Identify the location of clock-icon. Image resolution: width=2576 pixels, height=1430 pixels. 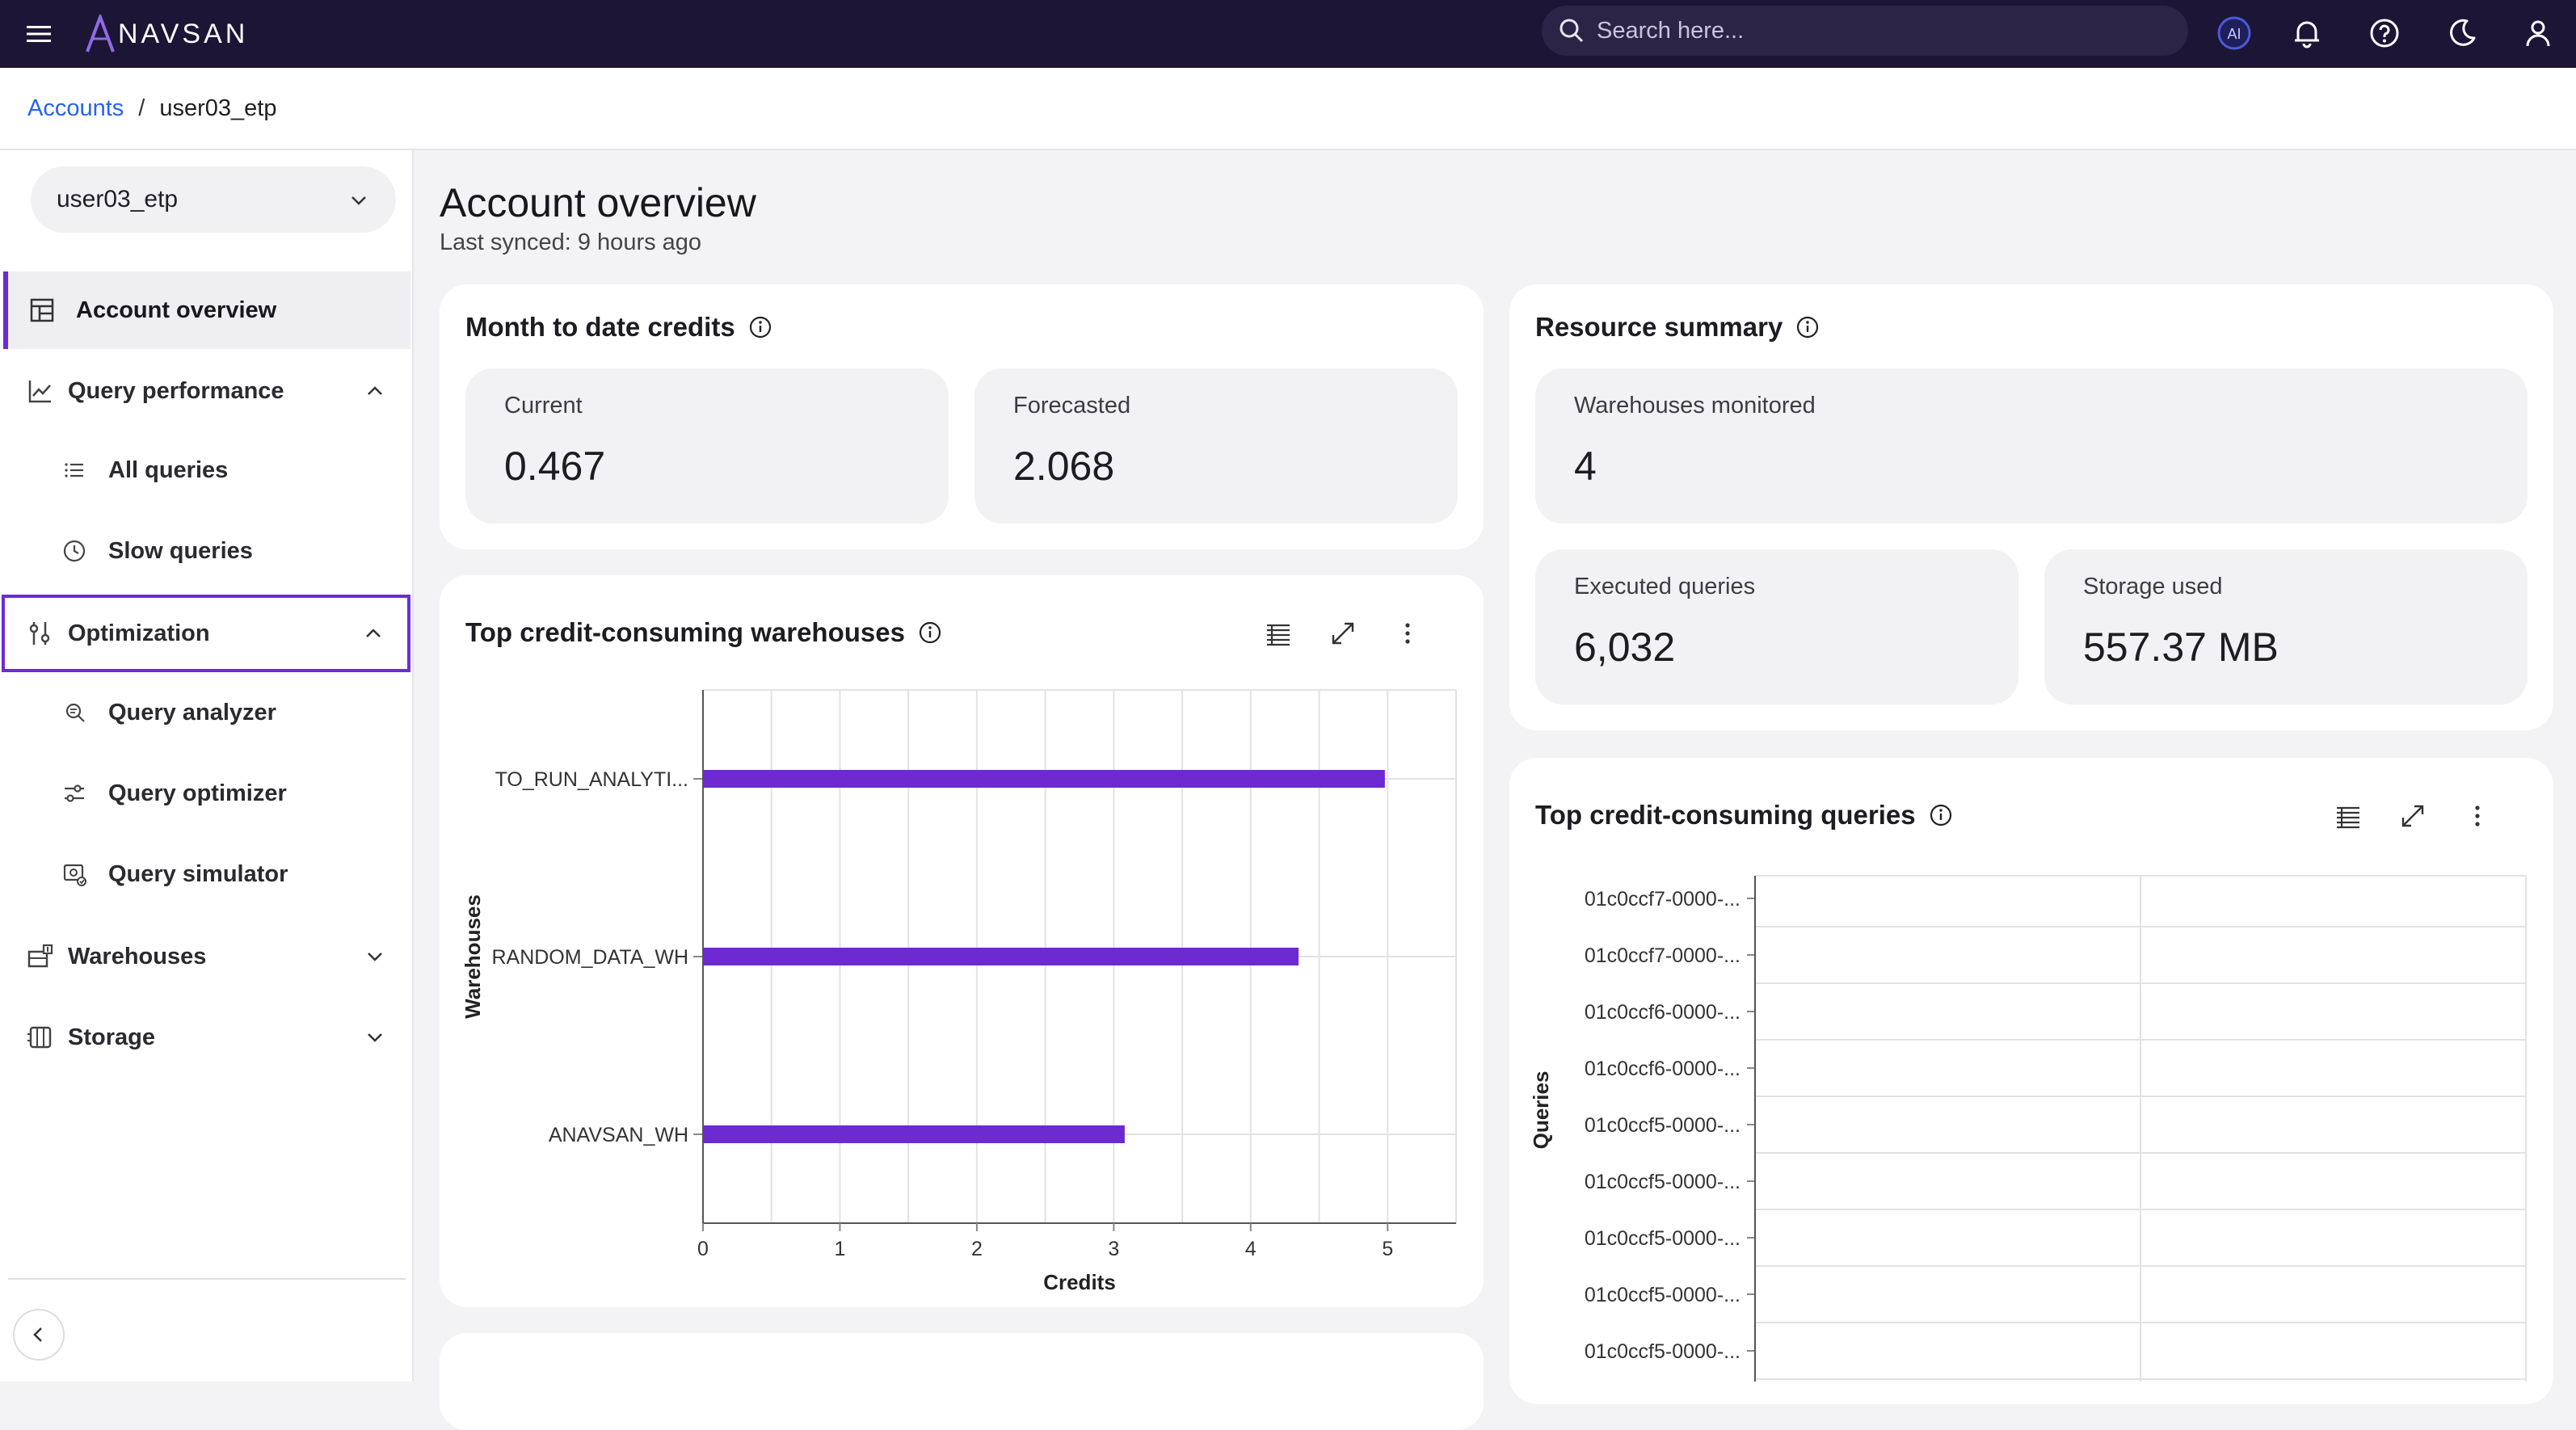
(74, 551).